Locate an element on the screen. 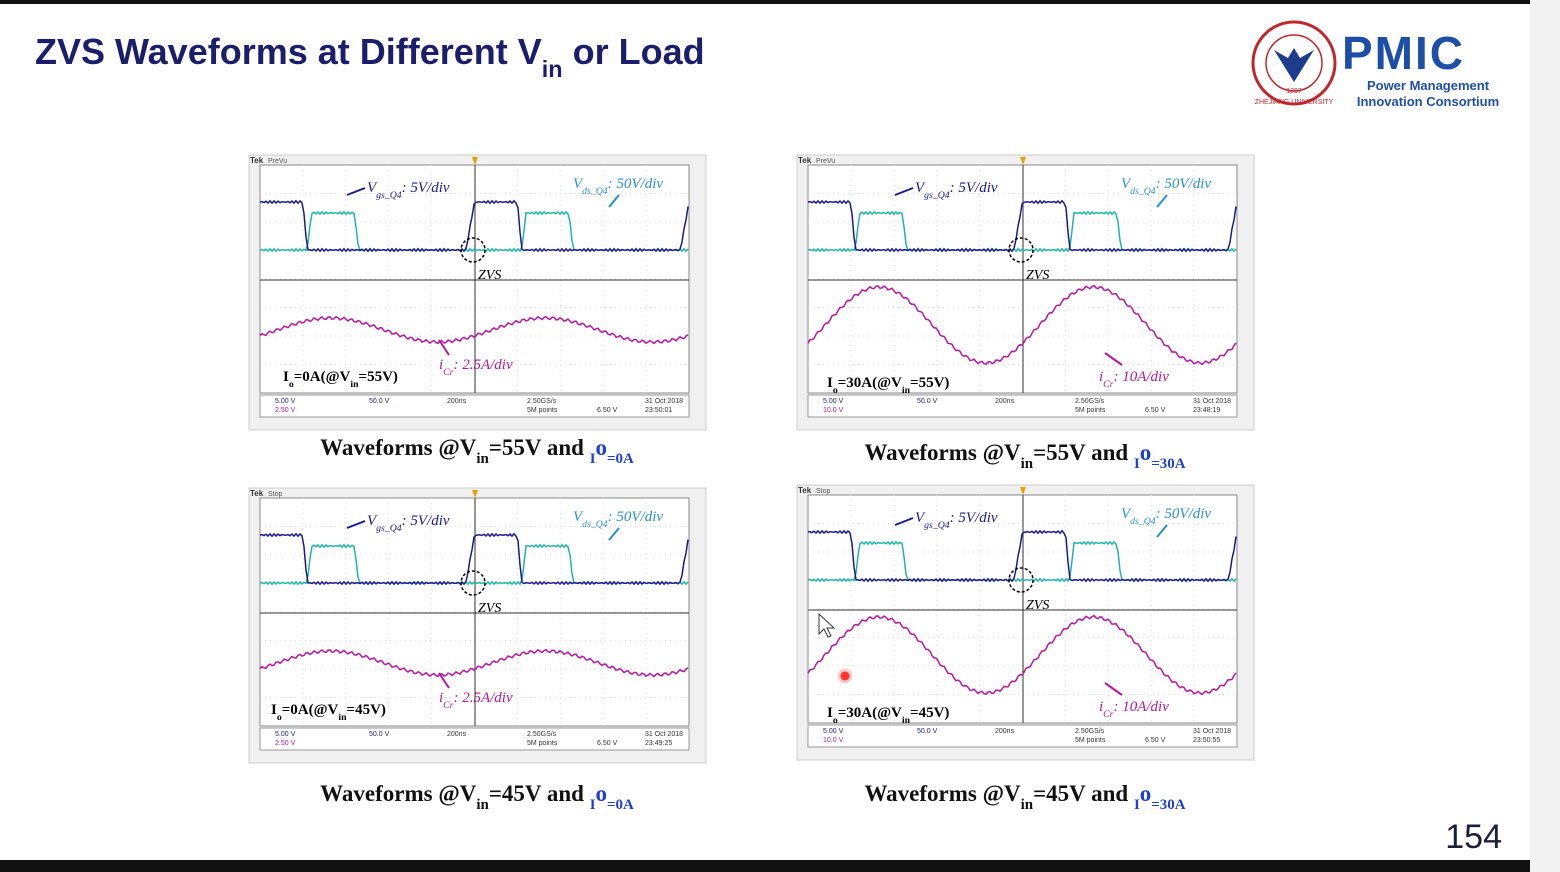 This screenshot has height=872, width=1560. vgs-label: Vgs_Q4: 5V/div is located at coordinates (956, 190).